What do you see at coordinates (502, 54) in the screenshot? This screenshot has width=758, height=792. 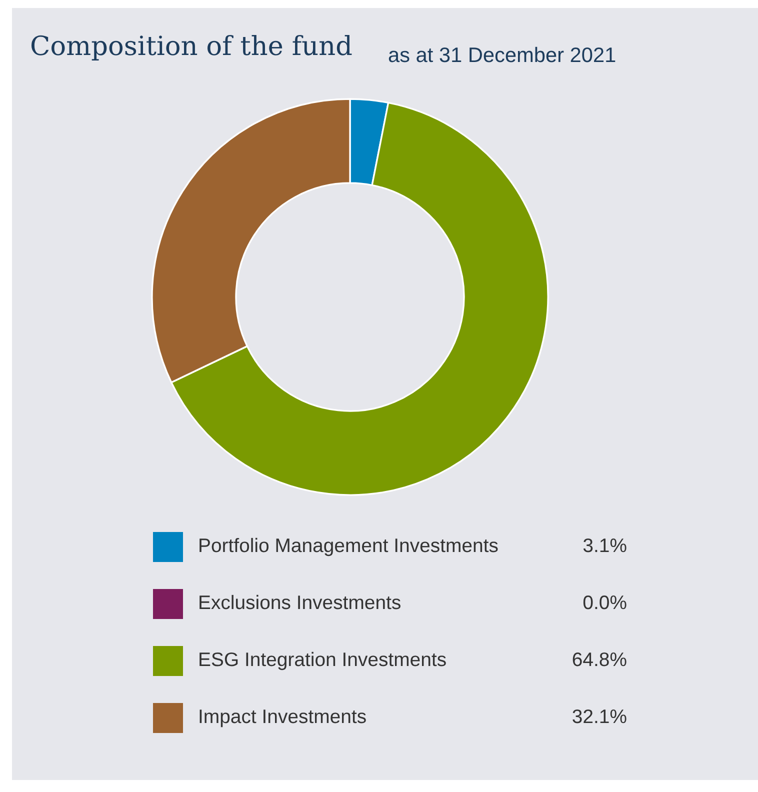 I see `chart-subtitle: as at 31 December 2021` at bounding box center [502, 54].